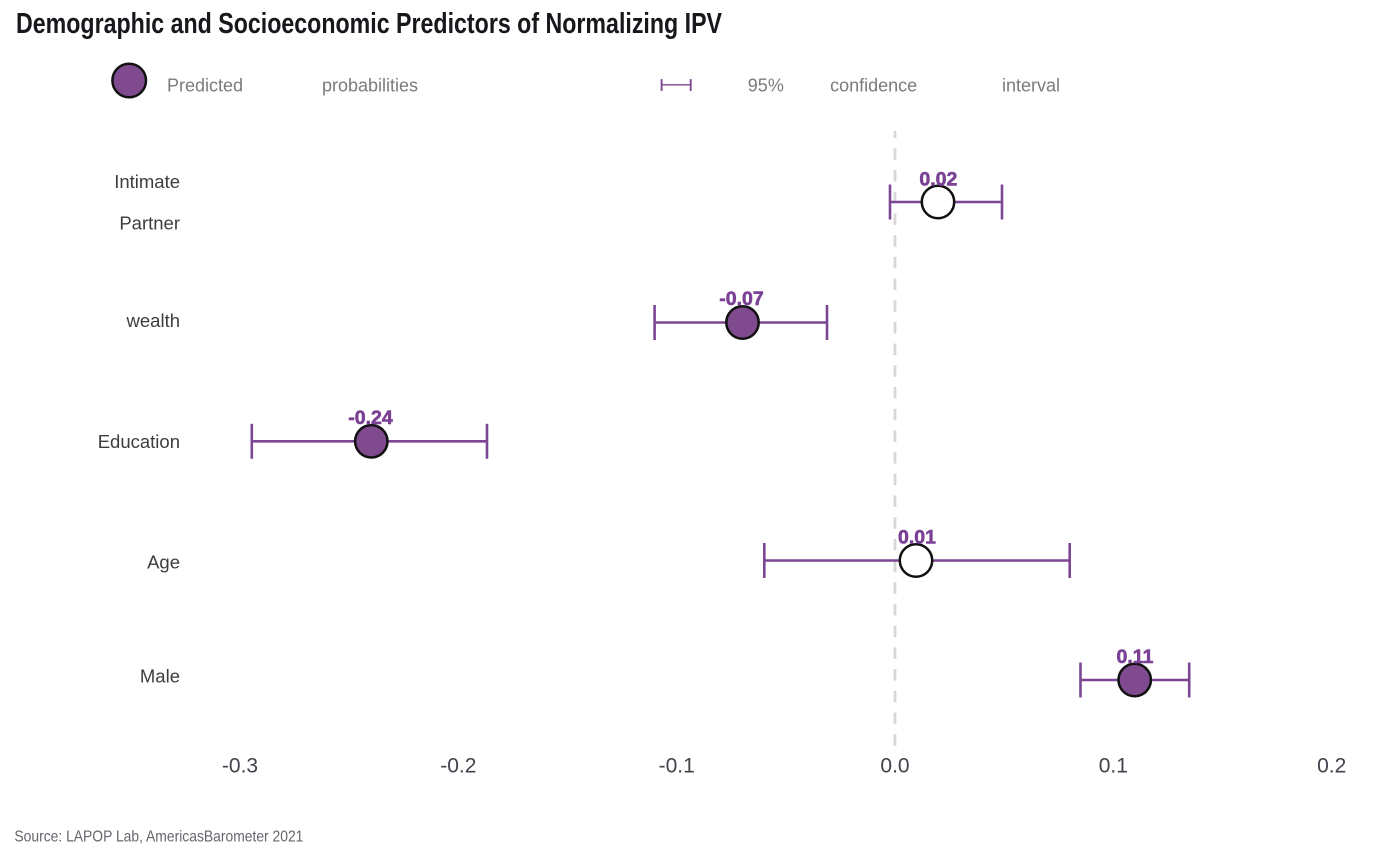 This screenshot has width=1400, height=866. I want to click on svg-text: 0.1, so click(1113, 766).